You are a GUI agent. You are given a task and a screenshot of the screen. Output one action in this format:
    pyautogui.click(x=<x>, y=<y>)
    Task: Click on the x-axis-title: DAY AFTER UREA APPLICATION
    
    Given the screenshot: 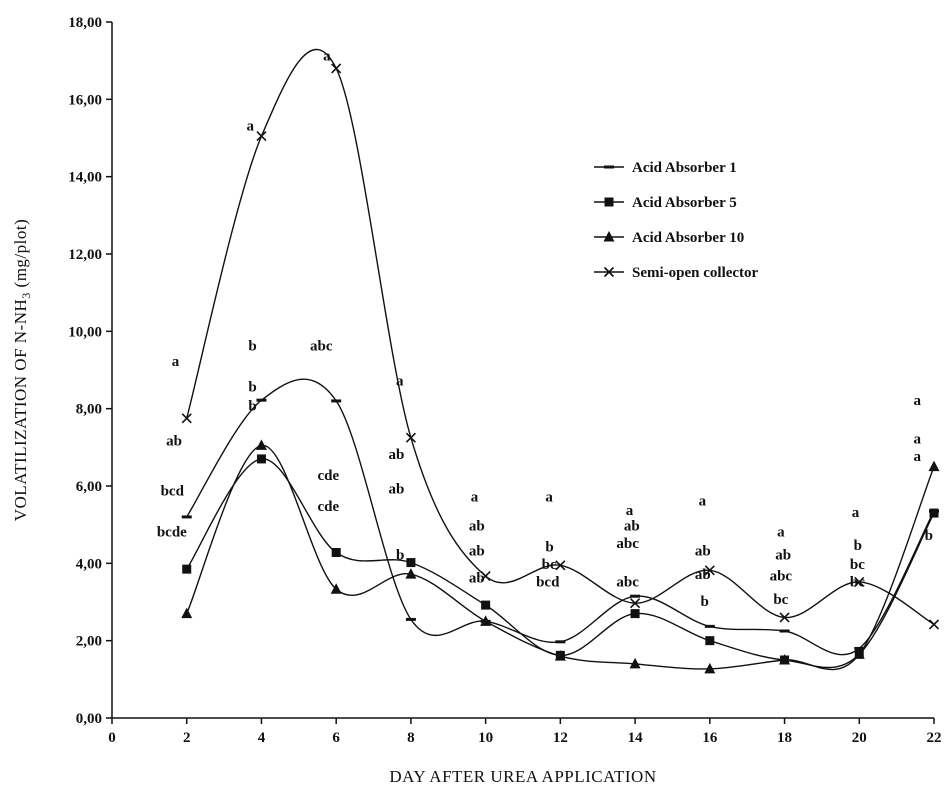 What is the action you would take?
    pyautogui.click(x=522, y=776)
    